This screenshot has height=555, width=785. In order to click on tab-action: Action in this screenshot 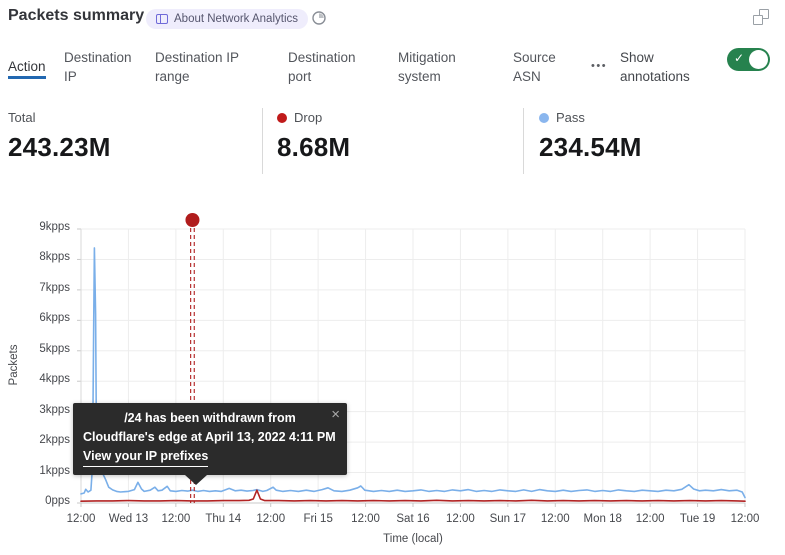, I will do `click(27, 68)`.